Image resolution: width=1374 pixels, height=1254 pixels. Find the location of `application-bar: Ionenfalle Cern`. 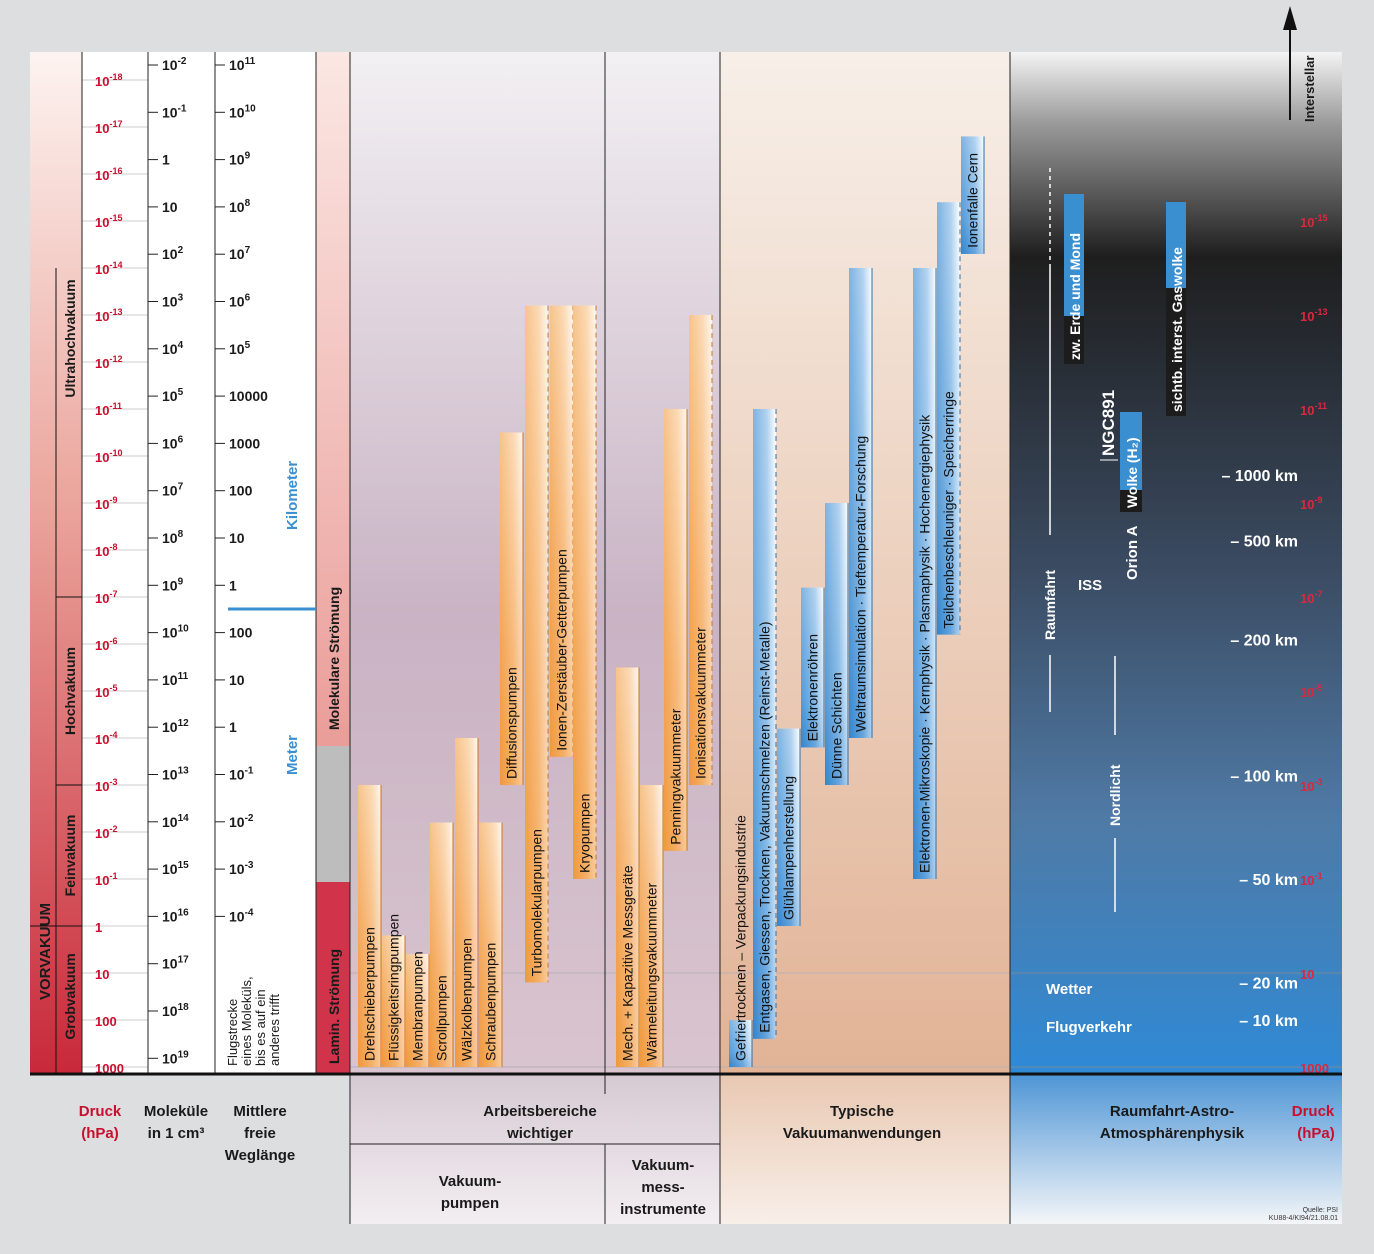

application-bar: Ionenfalle Cern is located at coordinates (973, 195).